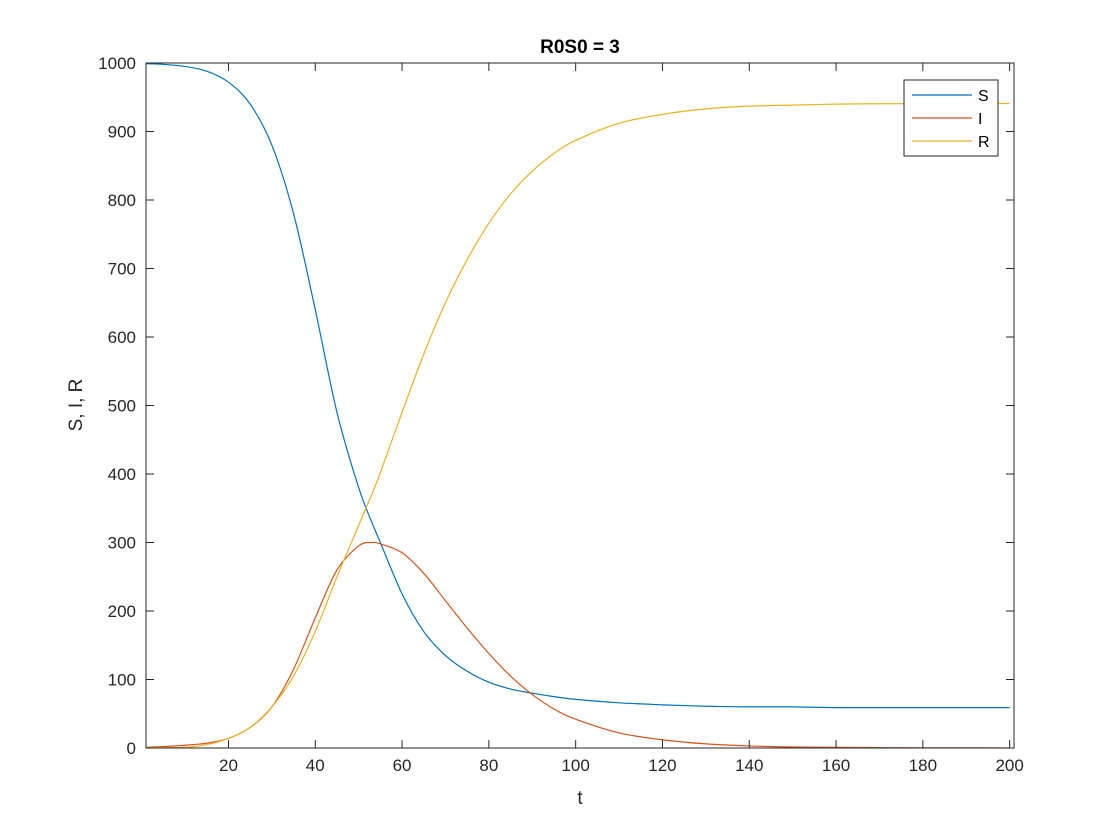  Describe the element at coordinates (923, 765) in the screenshot. I see `x-tick-label: 180` at that location.